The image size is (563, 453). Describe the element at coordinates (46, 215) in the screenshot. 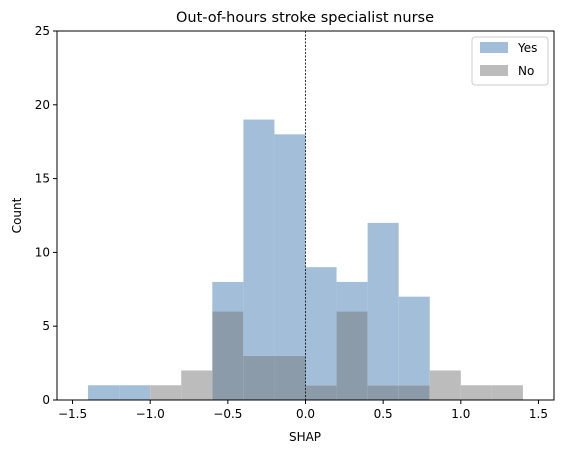

I see `y-axis-ticks: 0 5 10 15 20 25` at that location.